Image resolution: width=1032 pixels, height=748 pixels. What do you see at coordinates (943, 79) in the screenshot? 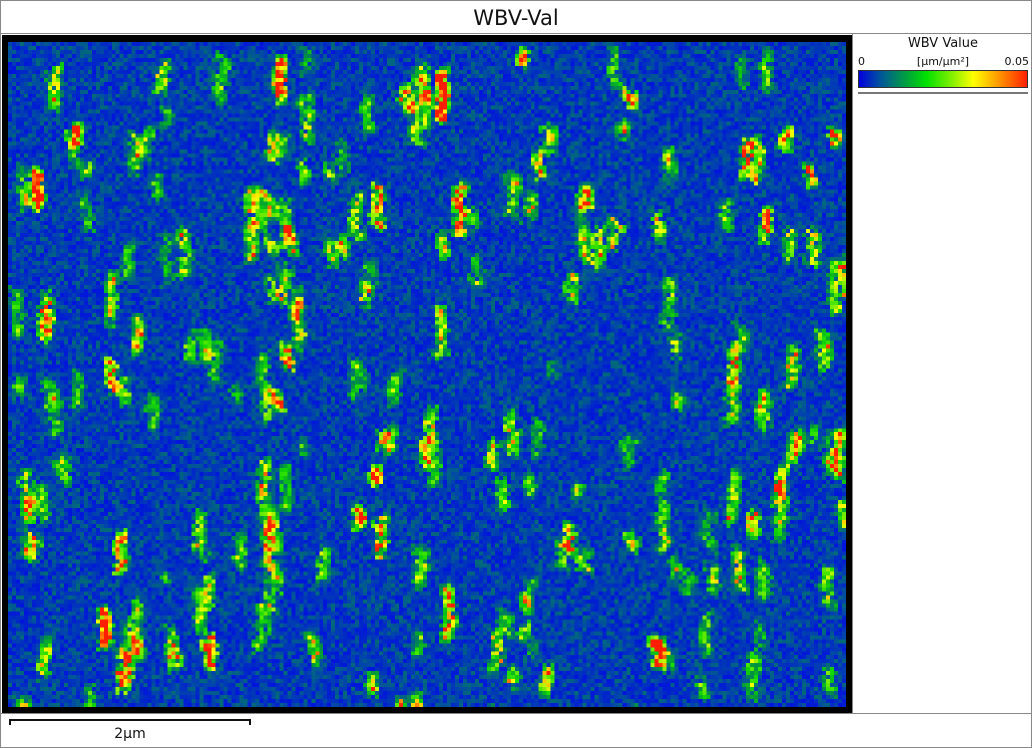
I see `legend-colorbar` at bounding box center [943, 79].